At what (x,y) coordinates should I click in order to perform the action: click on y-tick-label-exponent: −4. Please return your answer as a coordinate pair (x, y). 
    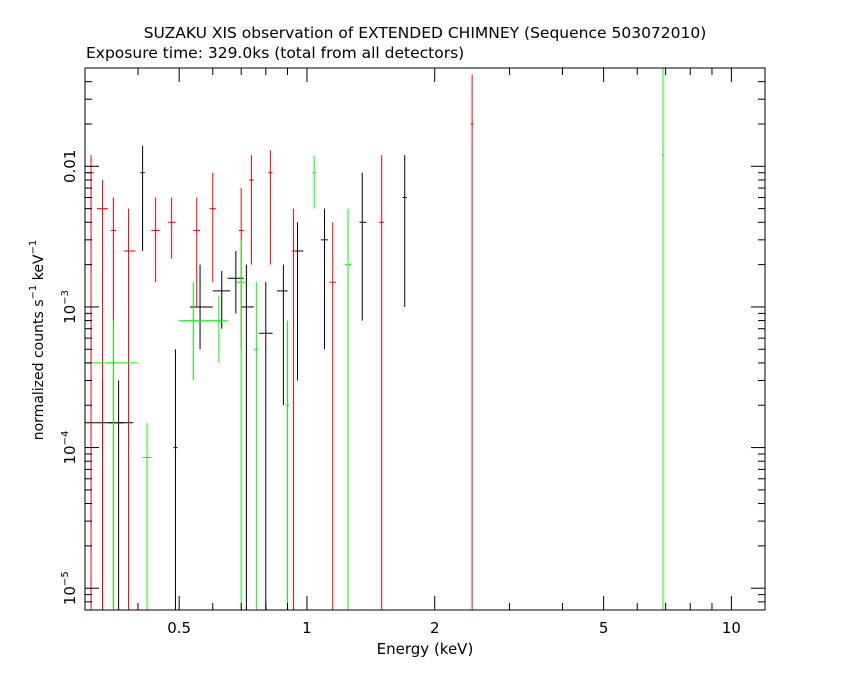
    Looking at the image, I should click on (65, 438).